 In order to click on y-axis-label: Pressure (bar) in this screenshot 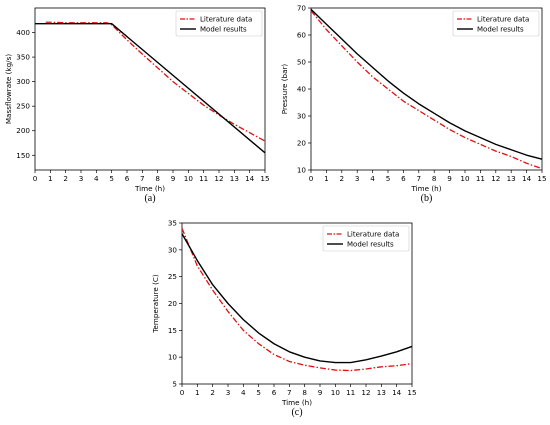, I will do `click(284, 89)`.